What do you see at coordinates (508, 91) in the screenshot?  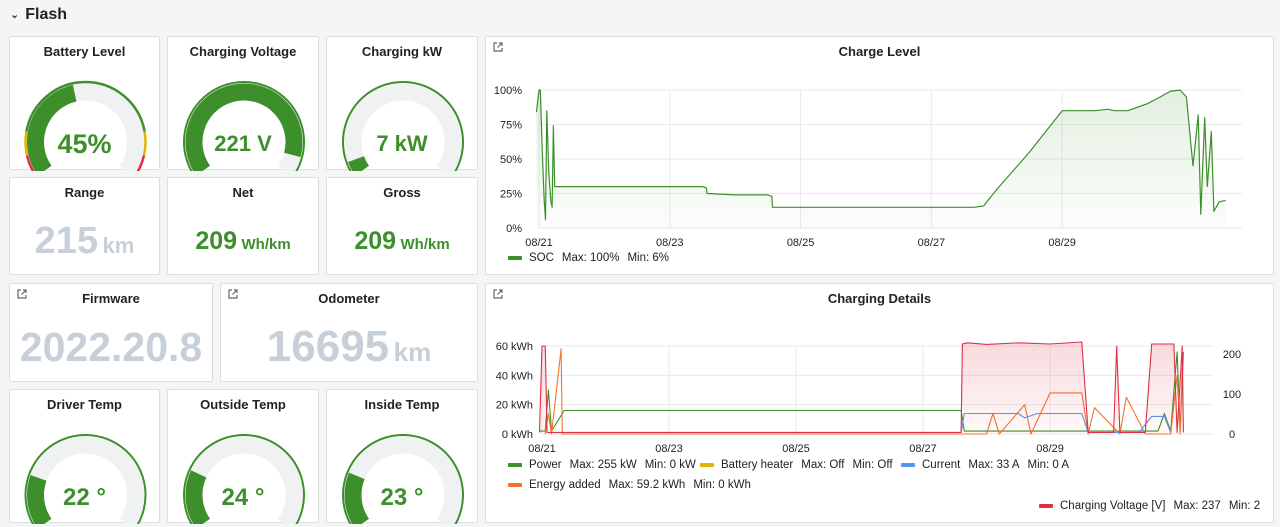 I see `y-tick-label: 100%` at bounding box center [508, 91].